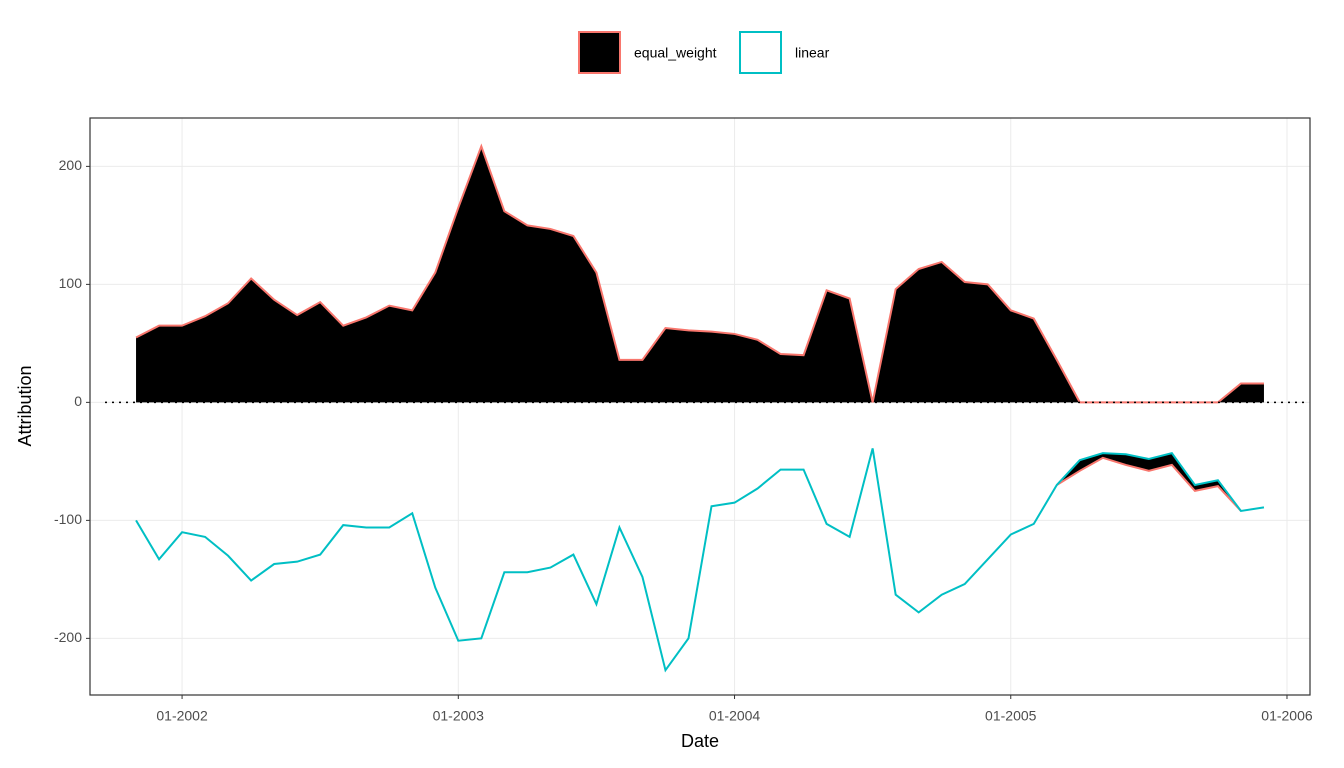  I want to click on y-tick-label: 100, so click(71, 283).